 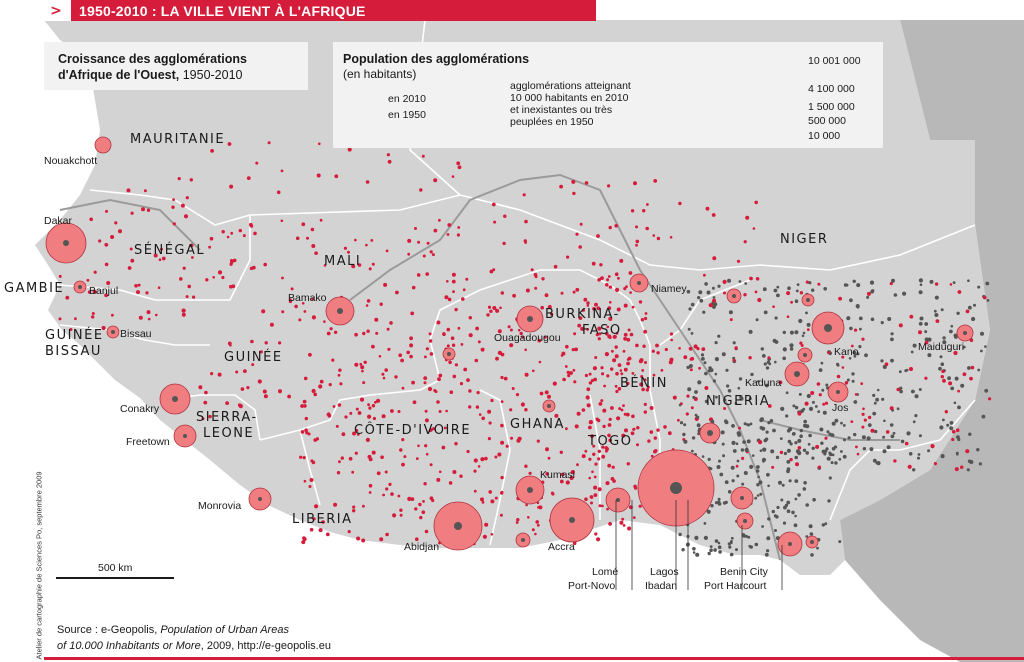 What do you see at coordinates (827, 121) in the screenshot?
I see `legend-size-500000: 500 000` at bounding box center [827, 121].